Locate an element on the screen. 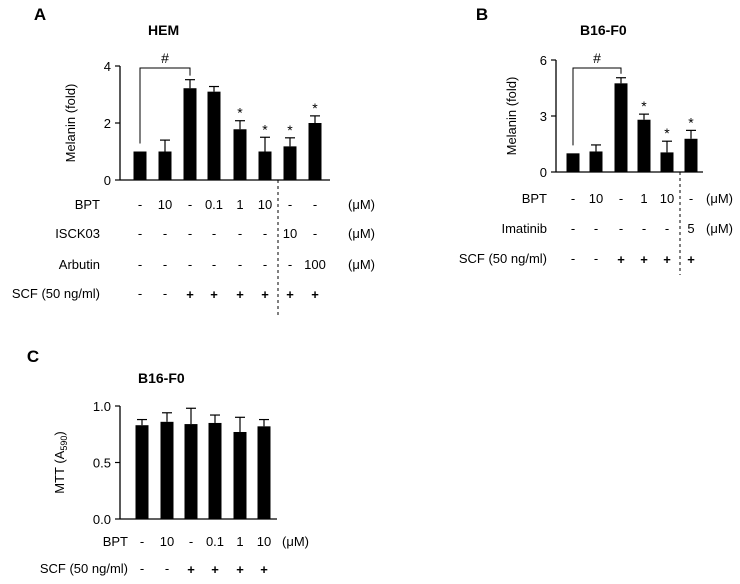  cell-a-0-7: - is located at coordinates (315, 204).